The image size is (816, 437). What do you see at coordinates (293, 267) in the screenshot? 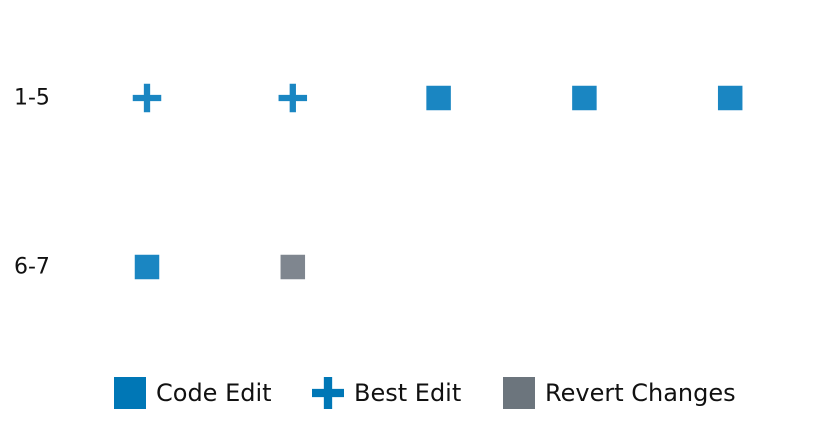
I see `marker-6-7-2-revert-changes` at bounding box center [293, 267].